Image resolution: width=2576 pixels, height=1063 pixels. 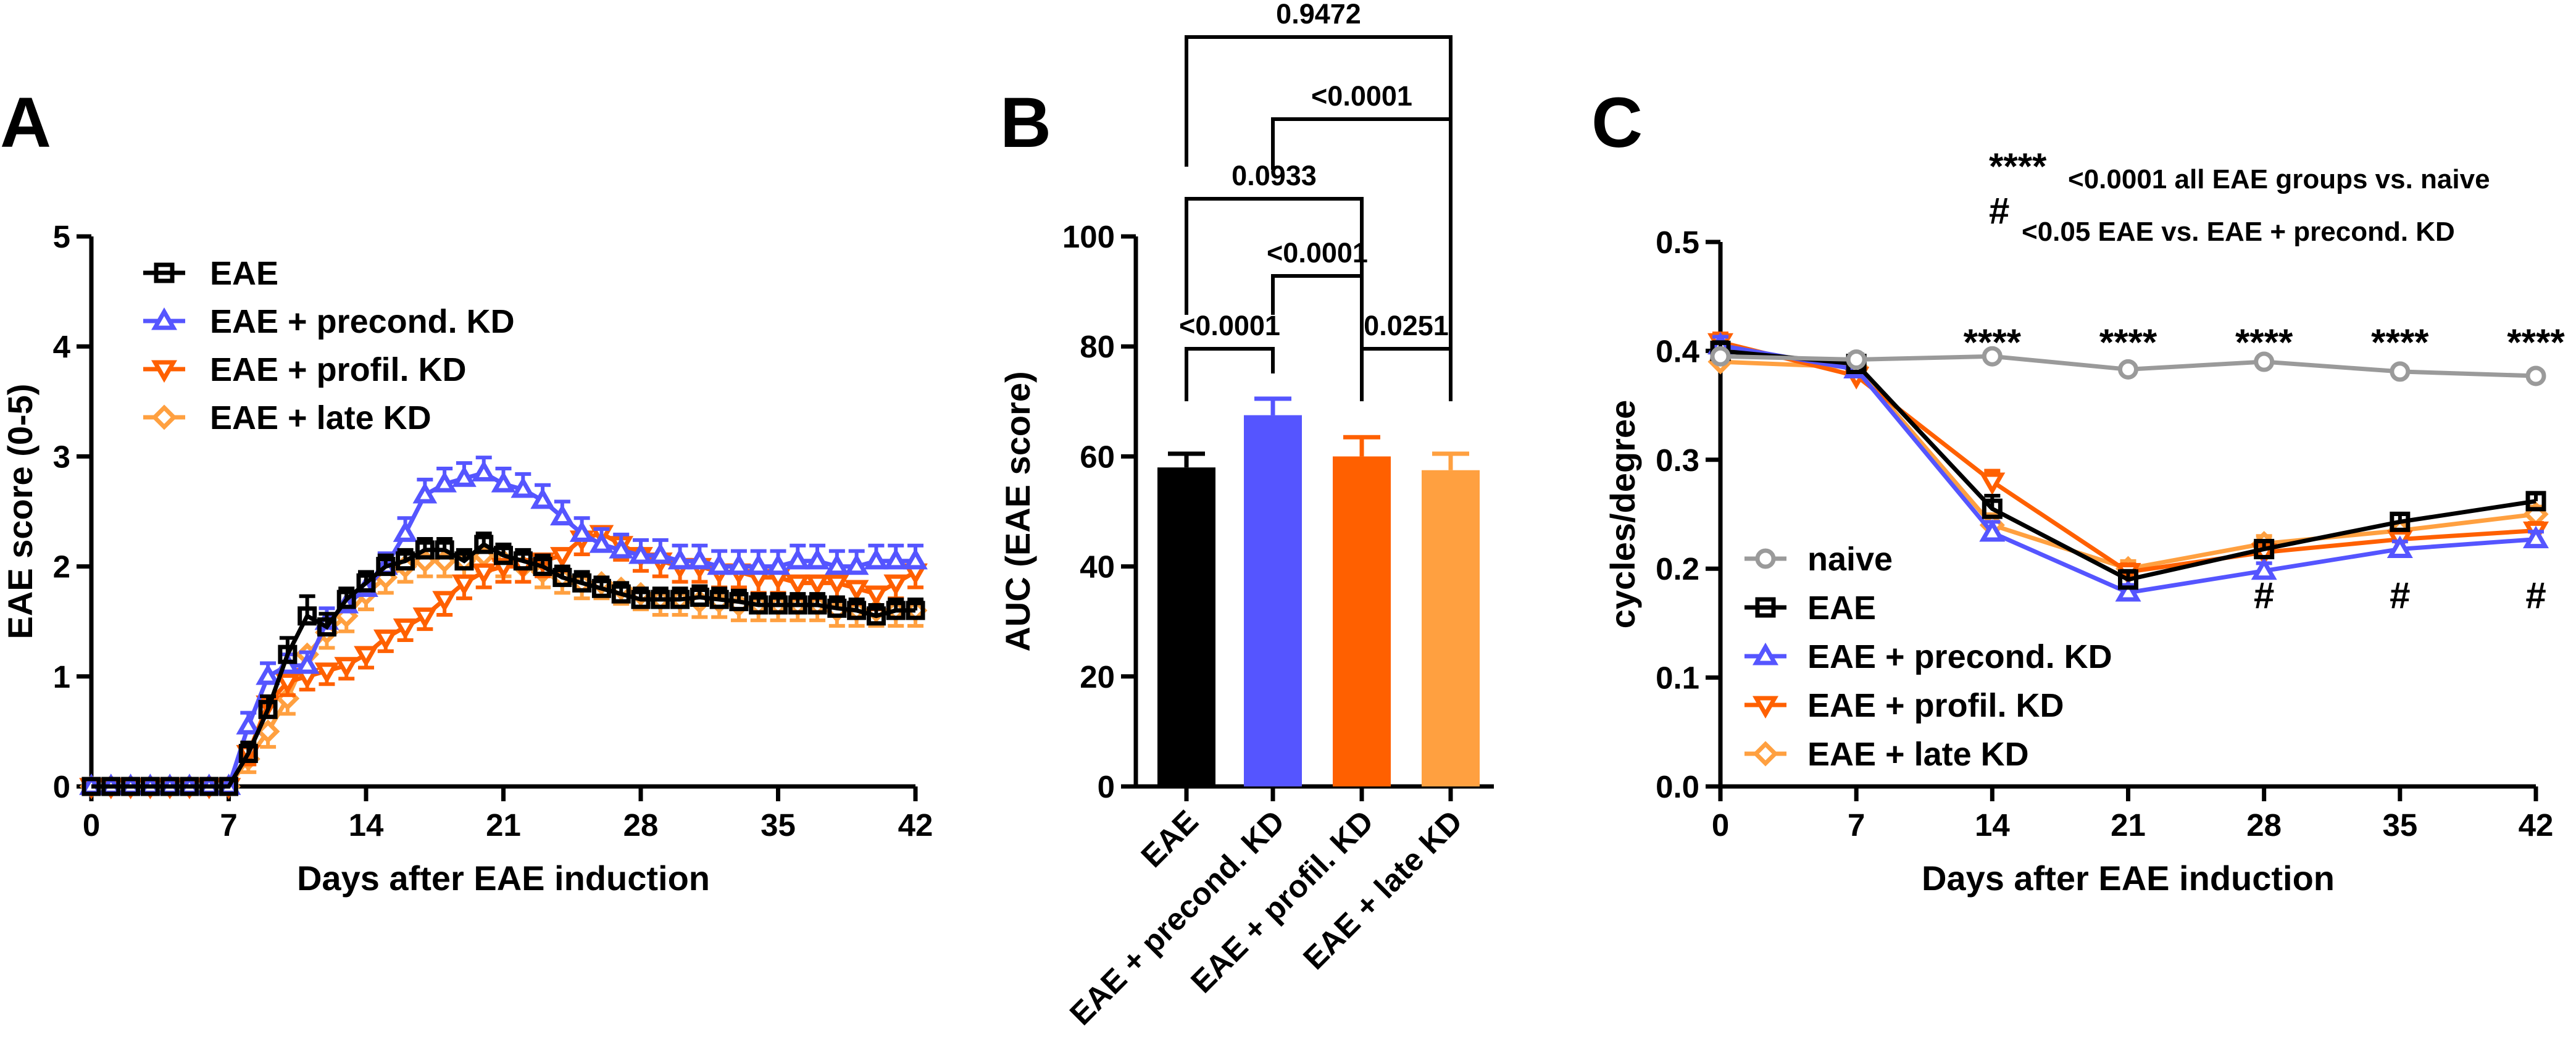 What do you see at coordinates (778, 825) in the screenshot?
I see `a-x-tick-label: 35` at bounding box center [778, 825].